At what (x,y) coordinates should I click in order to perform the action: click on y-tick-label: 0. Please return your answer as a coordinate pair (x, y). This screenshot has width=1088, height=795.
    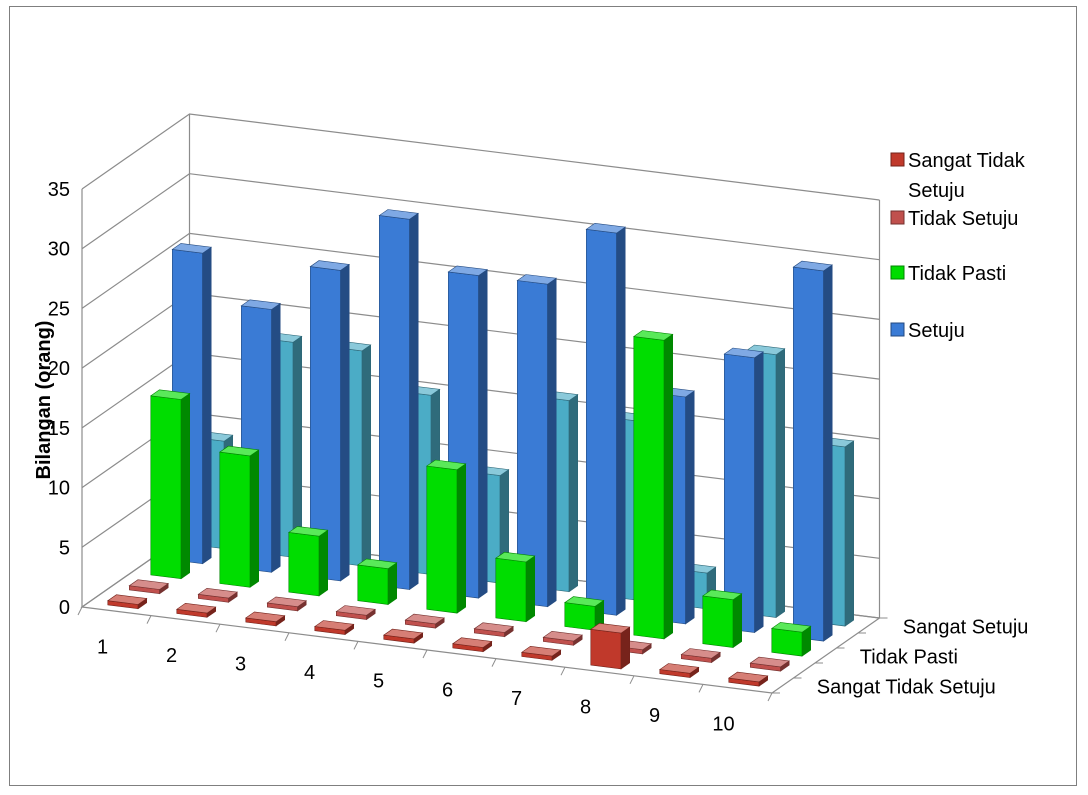
    Looking at the image, I should click on (64, 608).